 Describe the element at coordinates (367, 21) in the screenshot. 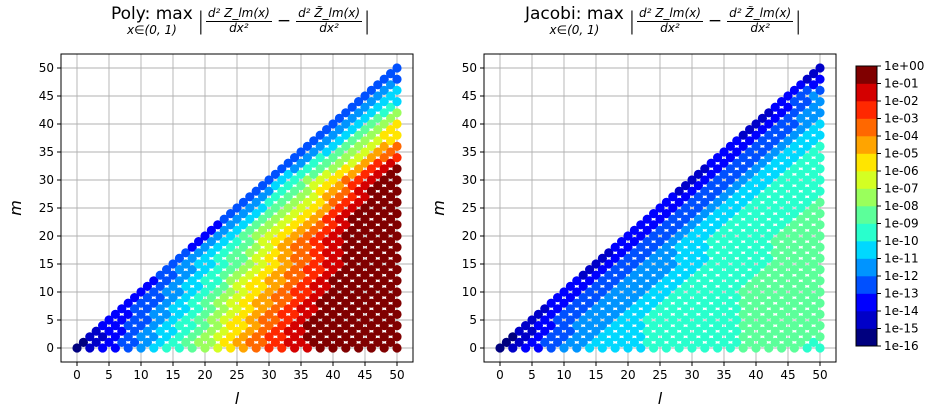

I see `title-bar: |` at that location.